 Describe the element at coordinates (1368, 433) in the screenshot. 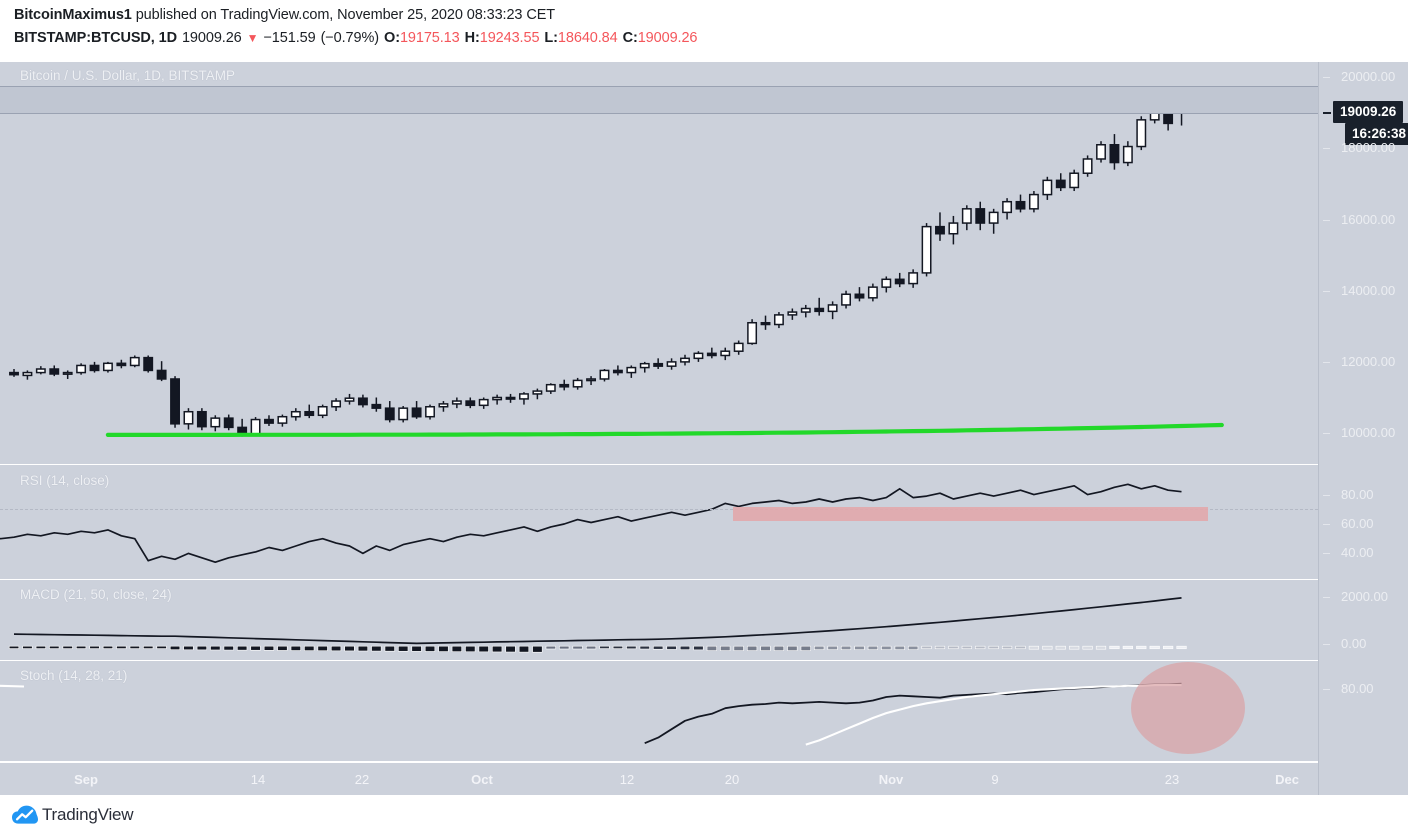

I see `price-axis-label: 10000.00` at that location.